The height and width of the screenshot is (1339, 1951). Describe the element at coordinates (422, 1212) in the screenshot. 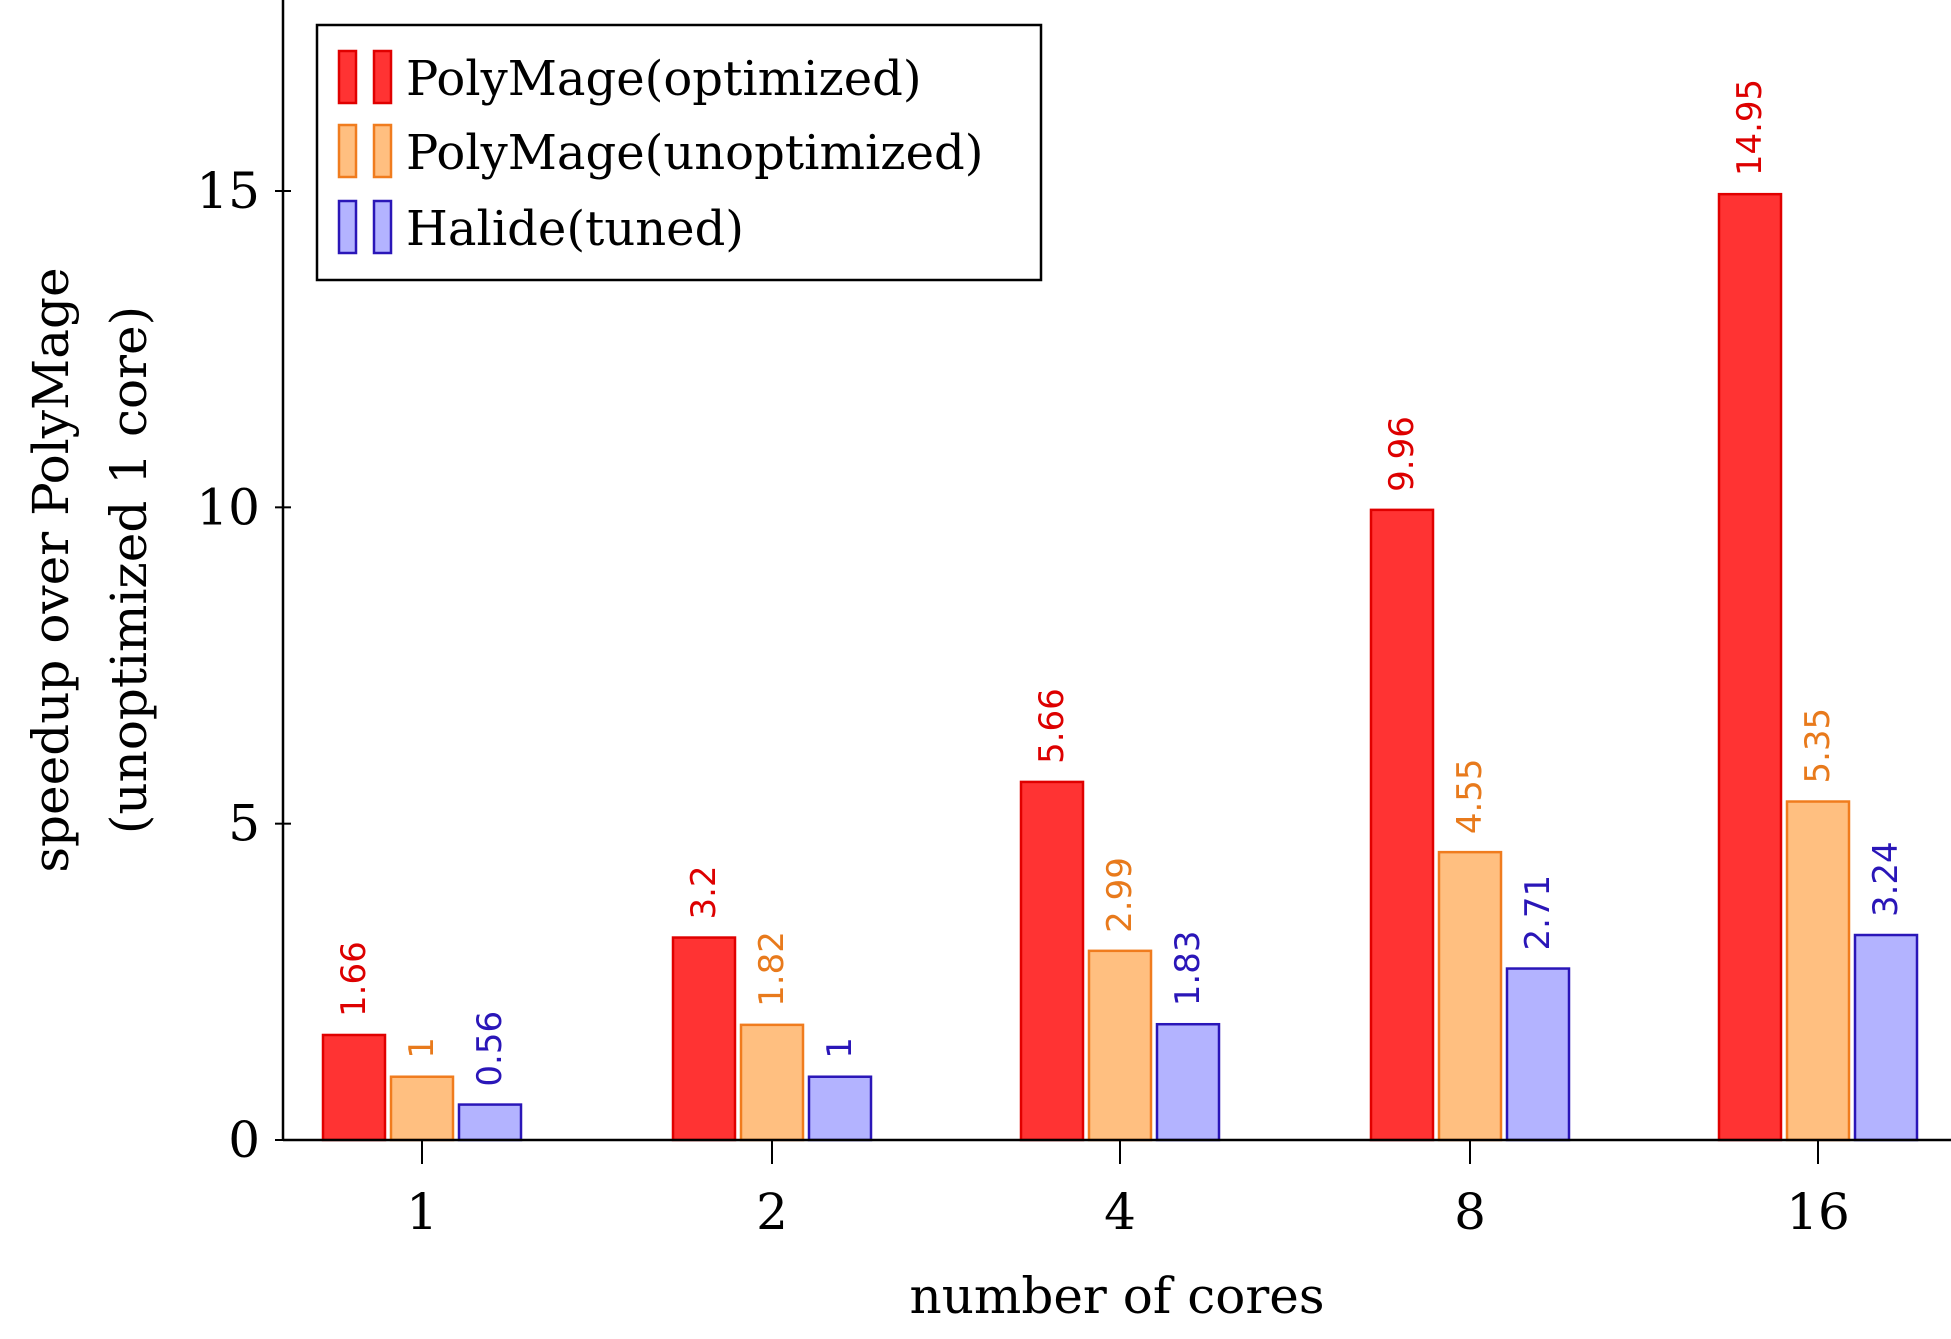

I see `x-tick-label-1: 1` at that location.